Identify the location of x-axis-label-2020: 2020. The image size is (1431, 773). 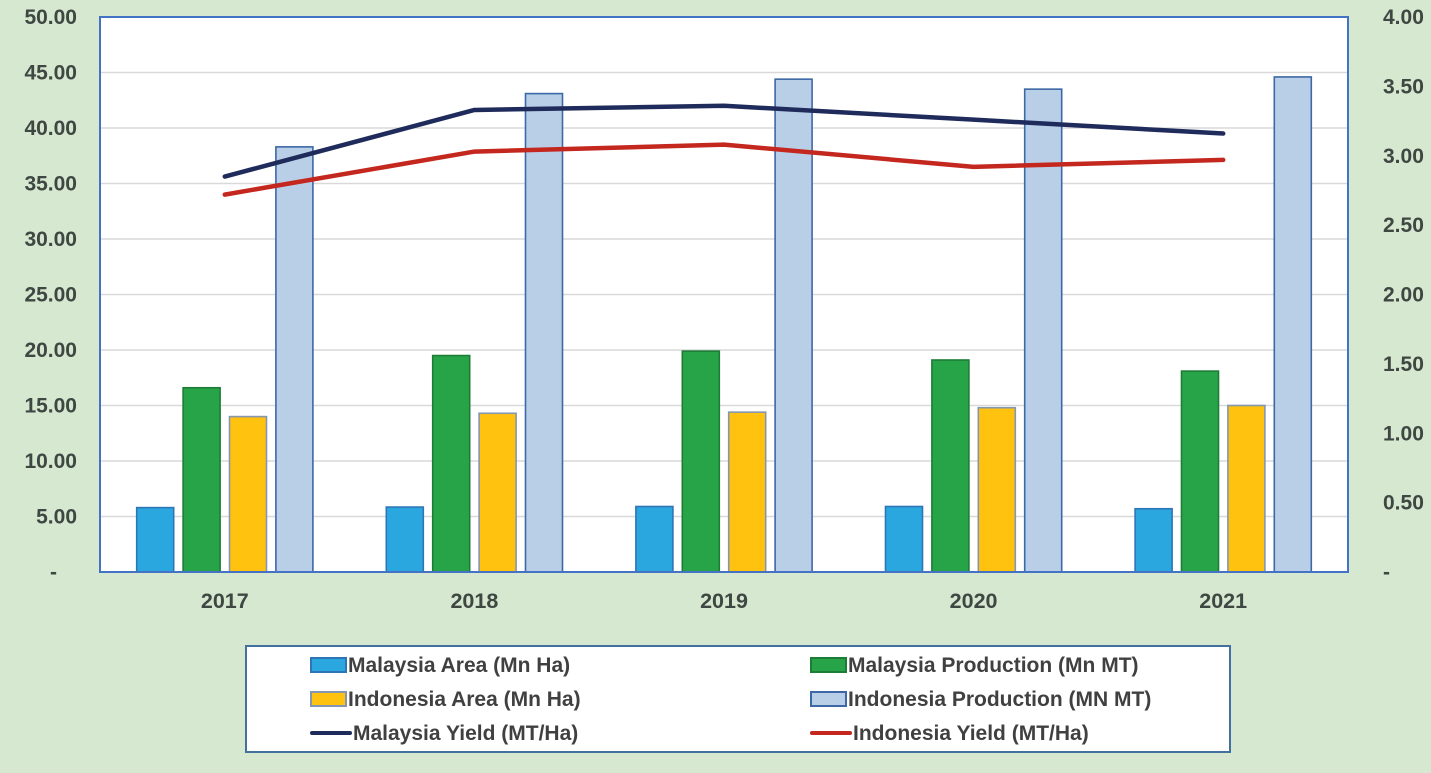
(974, 601).